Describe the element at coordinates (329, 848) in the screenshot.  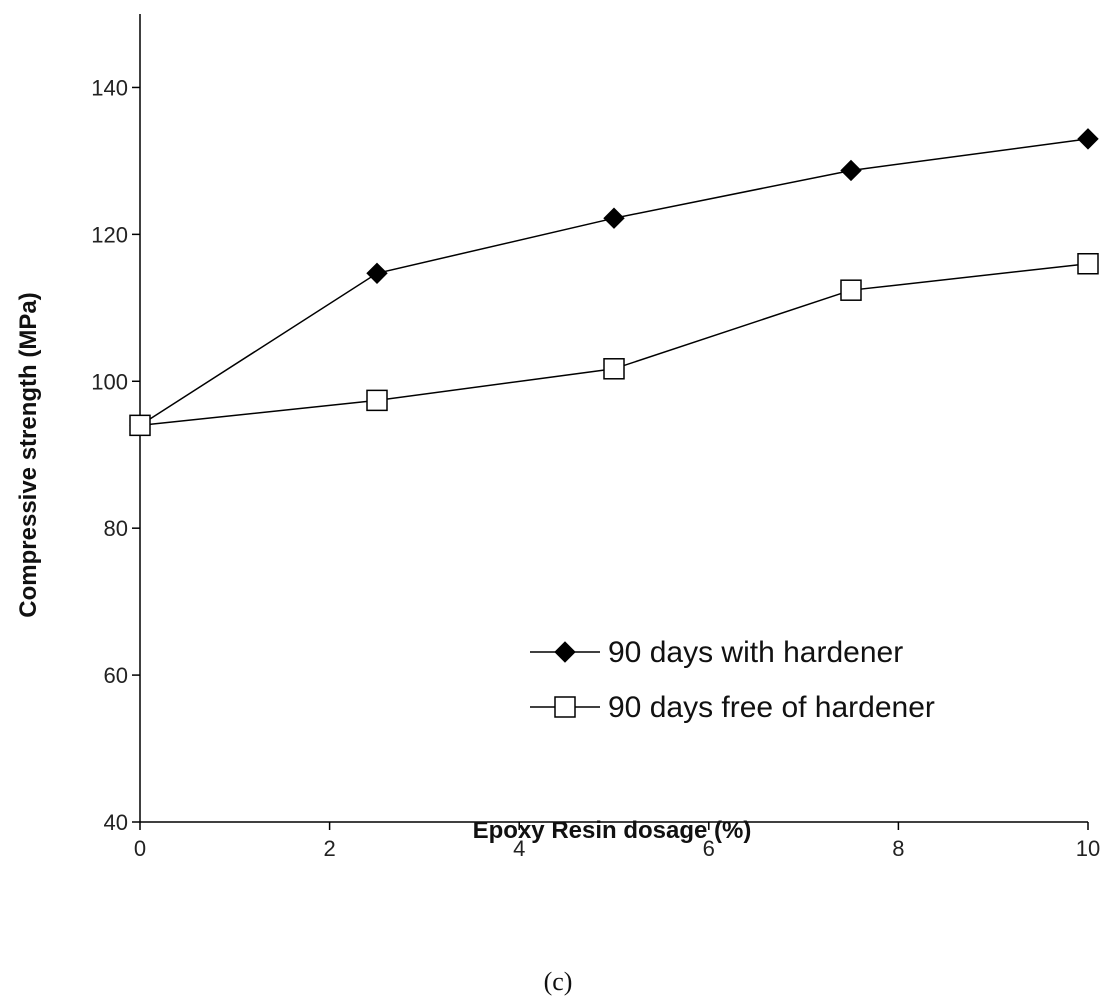
I see `x-tick-label: 2` at that location.